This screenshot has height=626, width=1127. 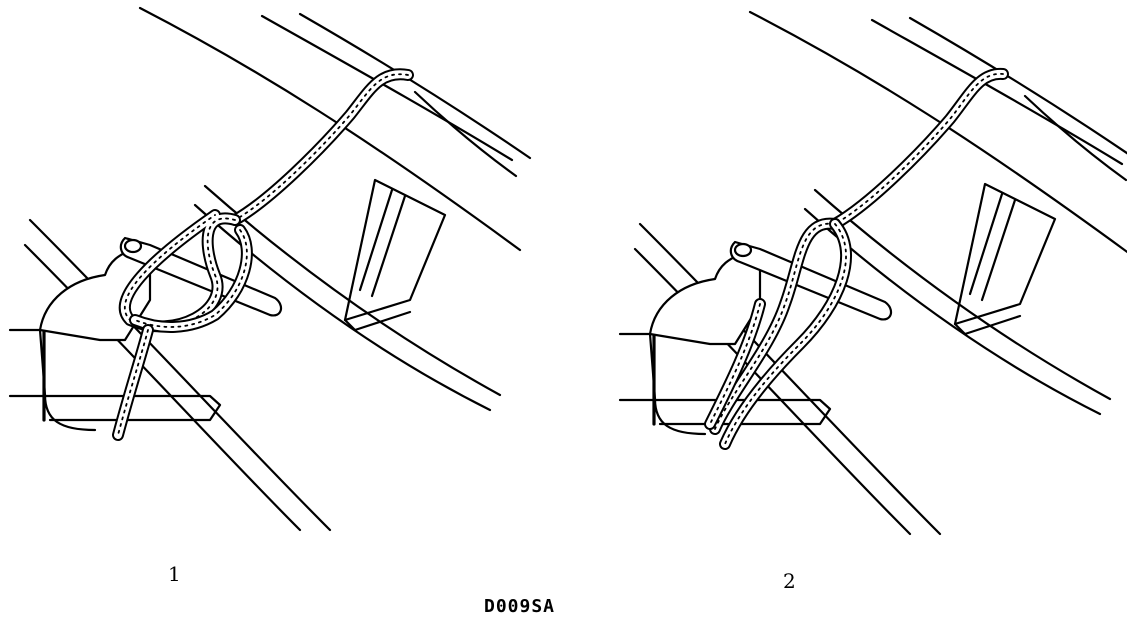 What do you see at coordinates (520, 606) in the screenshot?
I see `figure-code: D009SA` at bounding box center [520, 606].